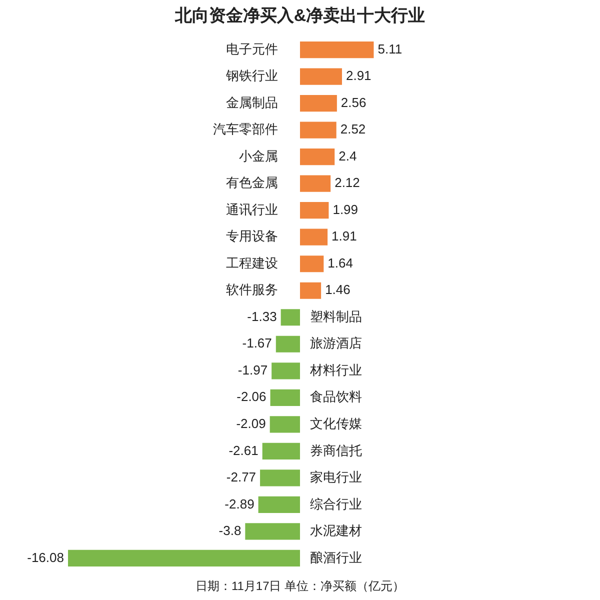 The image size is (600, 600). Describe the element at coordinates (230, 530) in the screenshot. I see `data-label: -3.8` at that location.